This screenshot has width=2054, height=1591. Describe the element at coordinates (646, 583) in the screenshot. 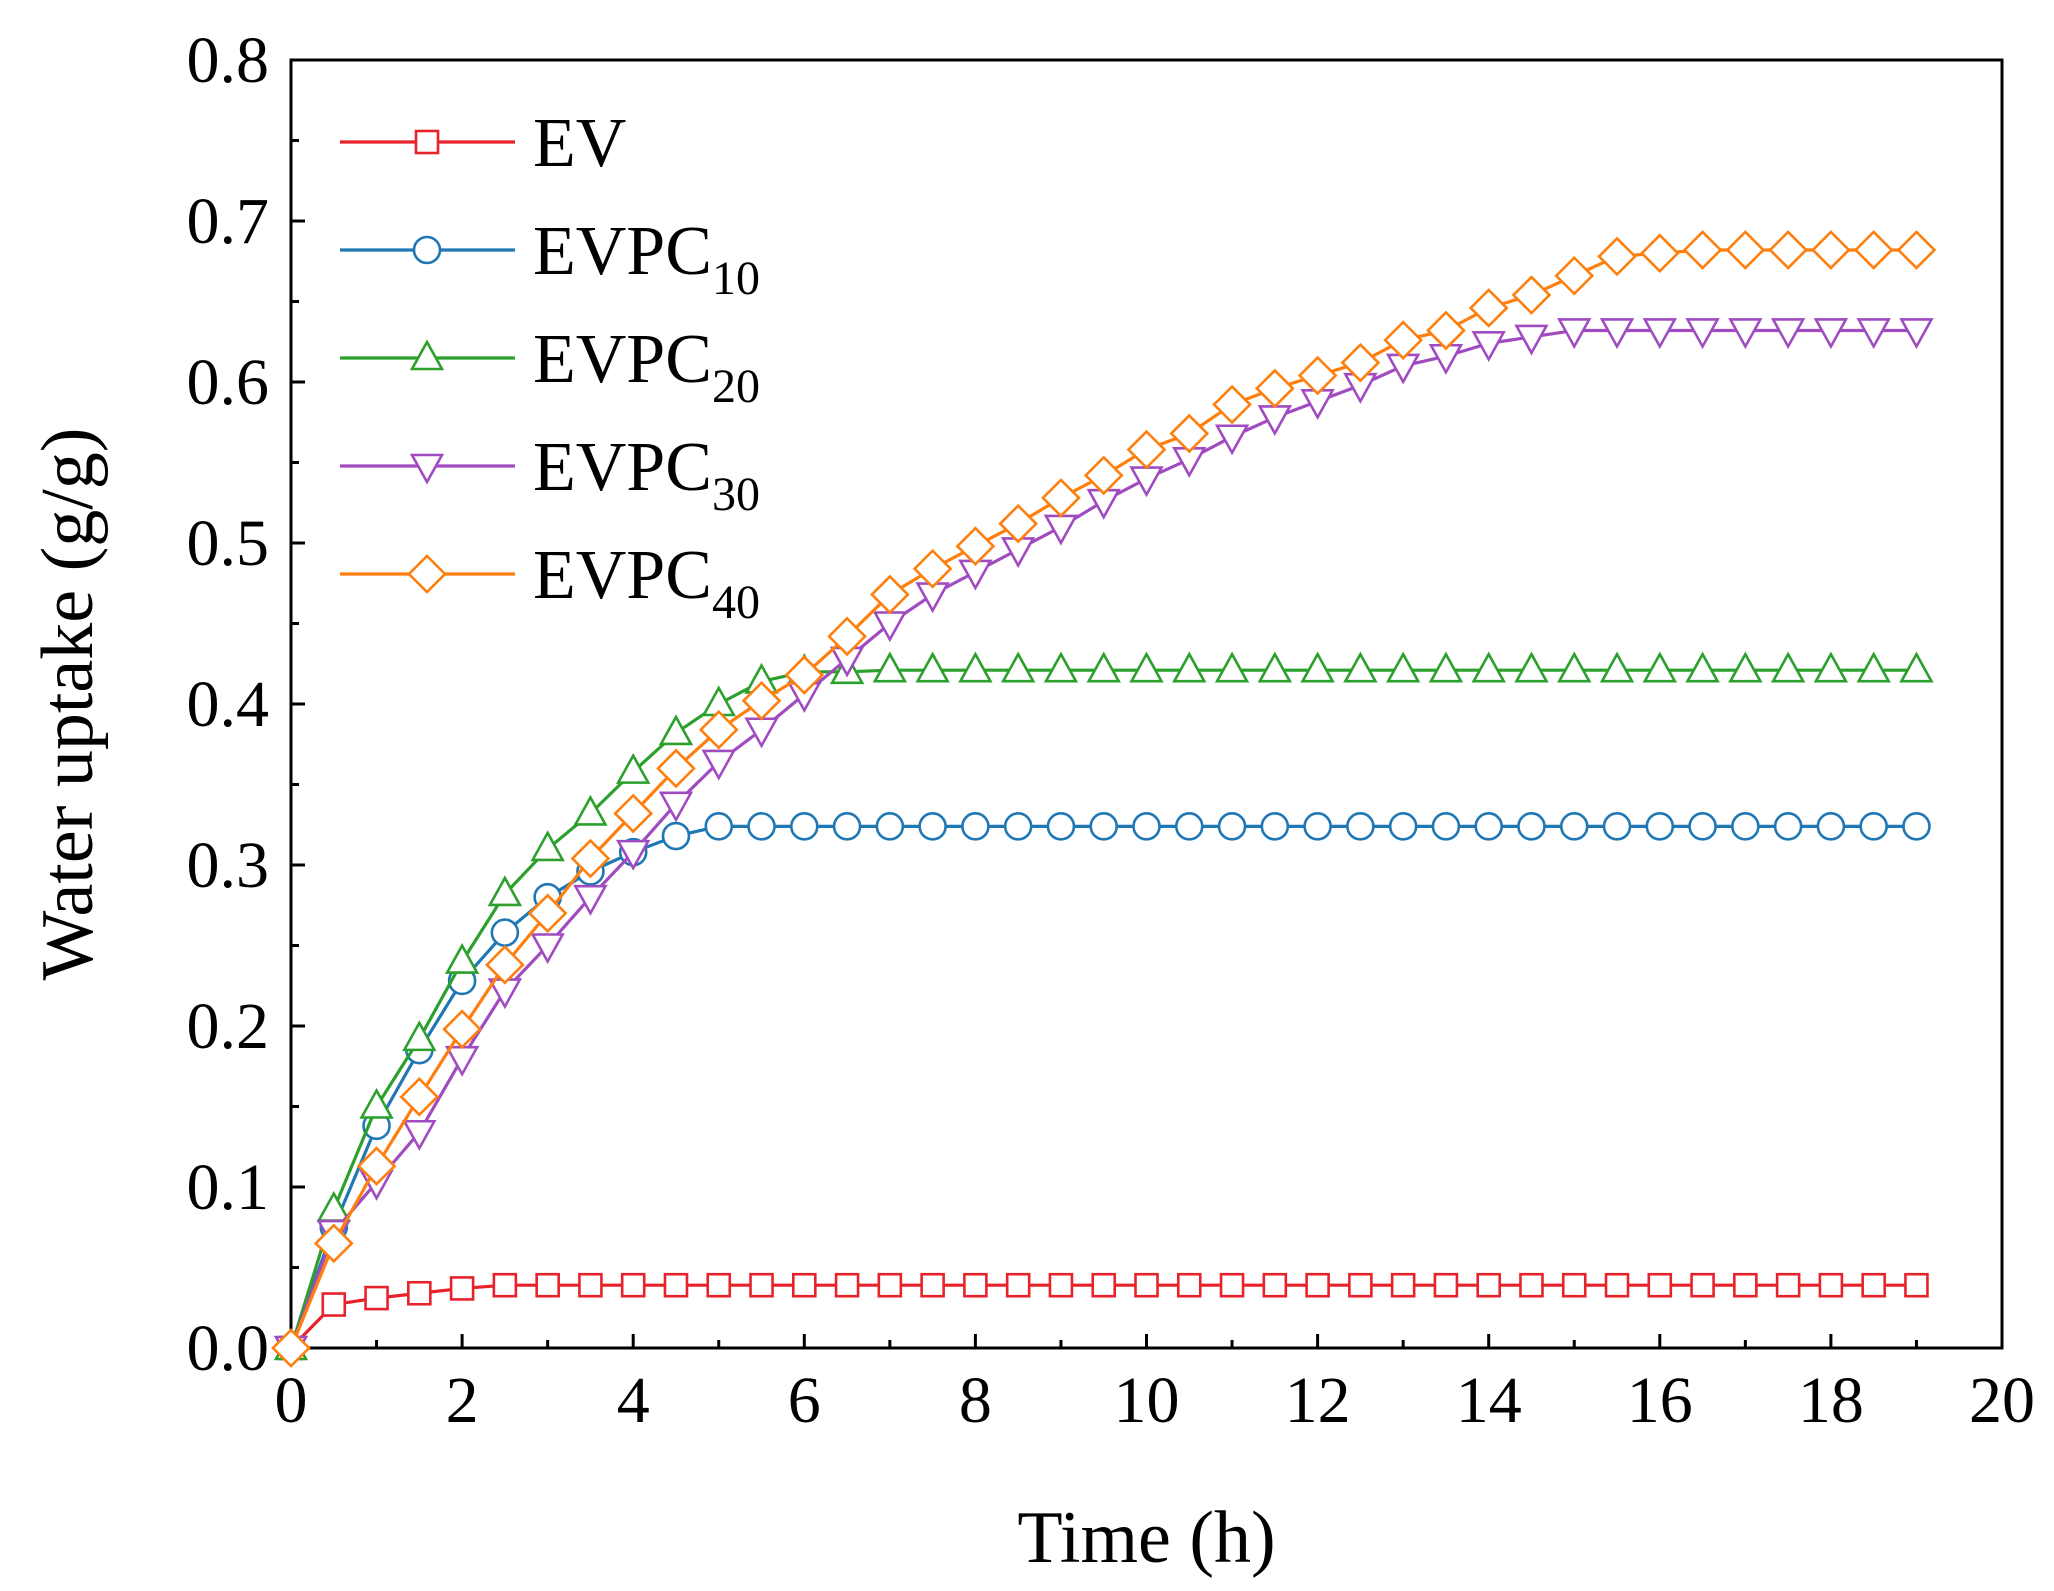

I see `legend-label: EVPC40` at that location.